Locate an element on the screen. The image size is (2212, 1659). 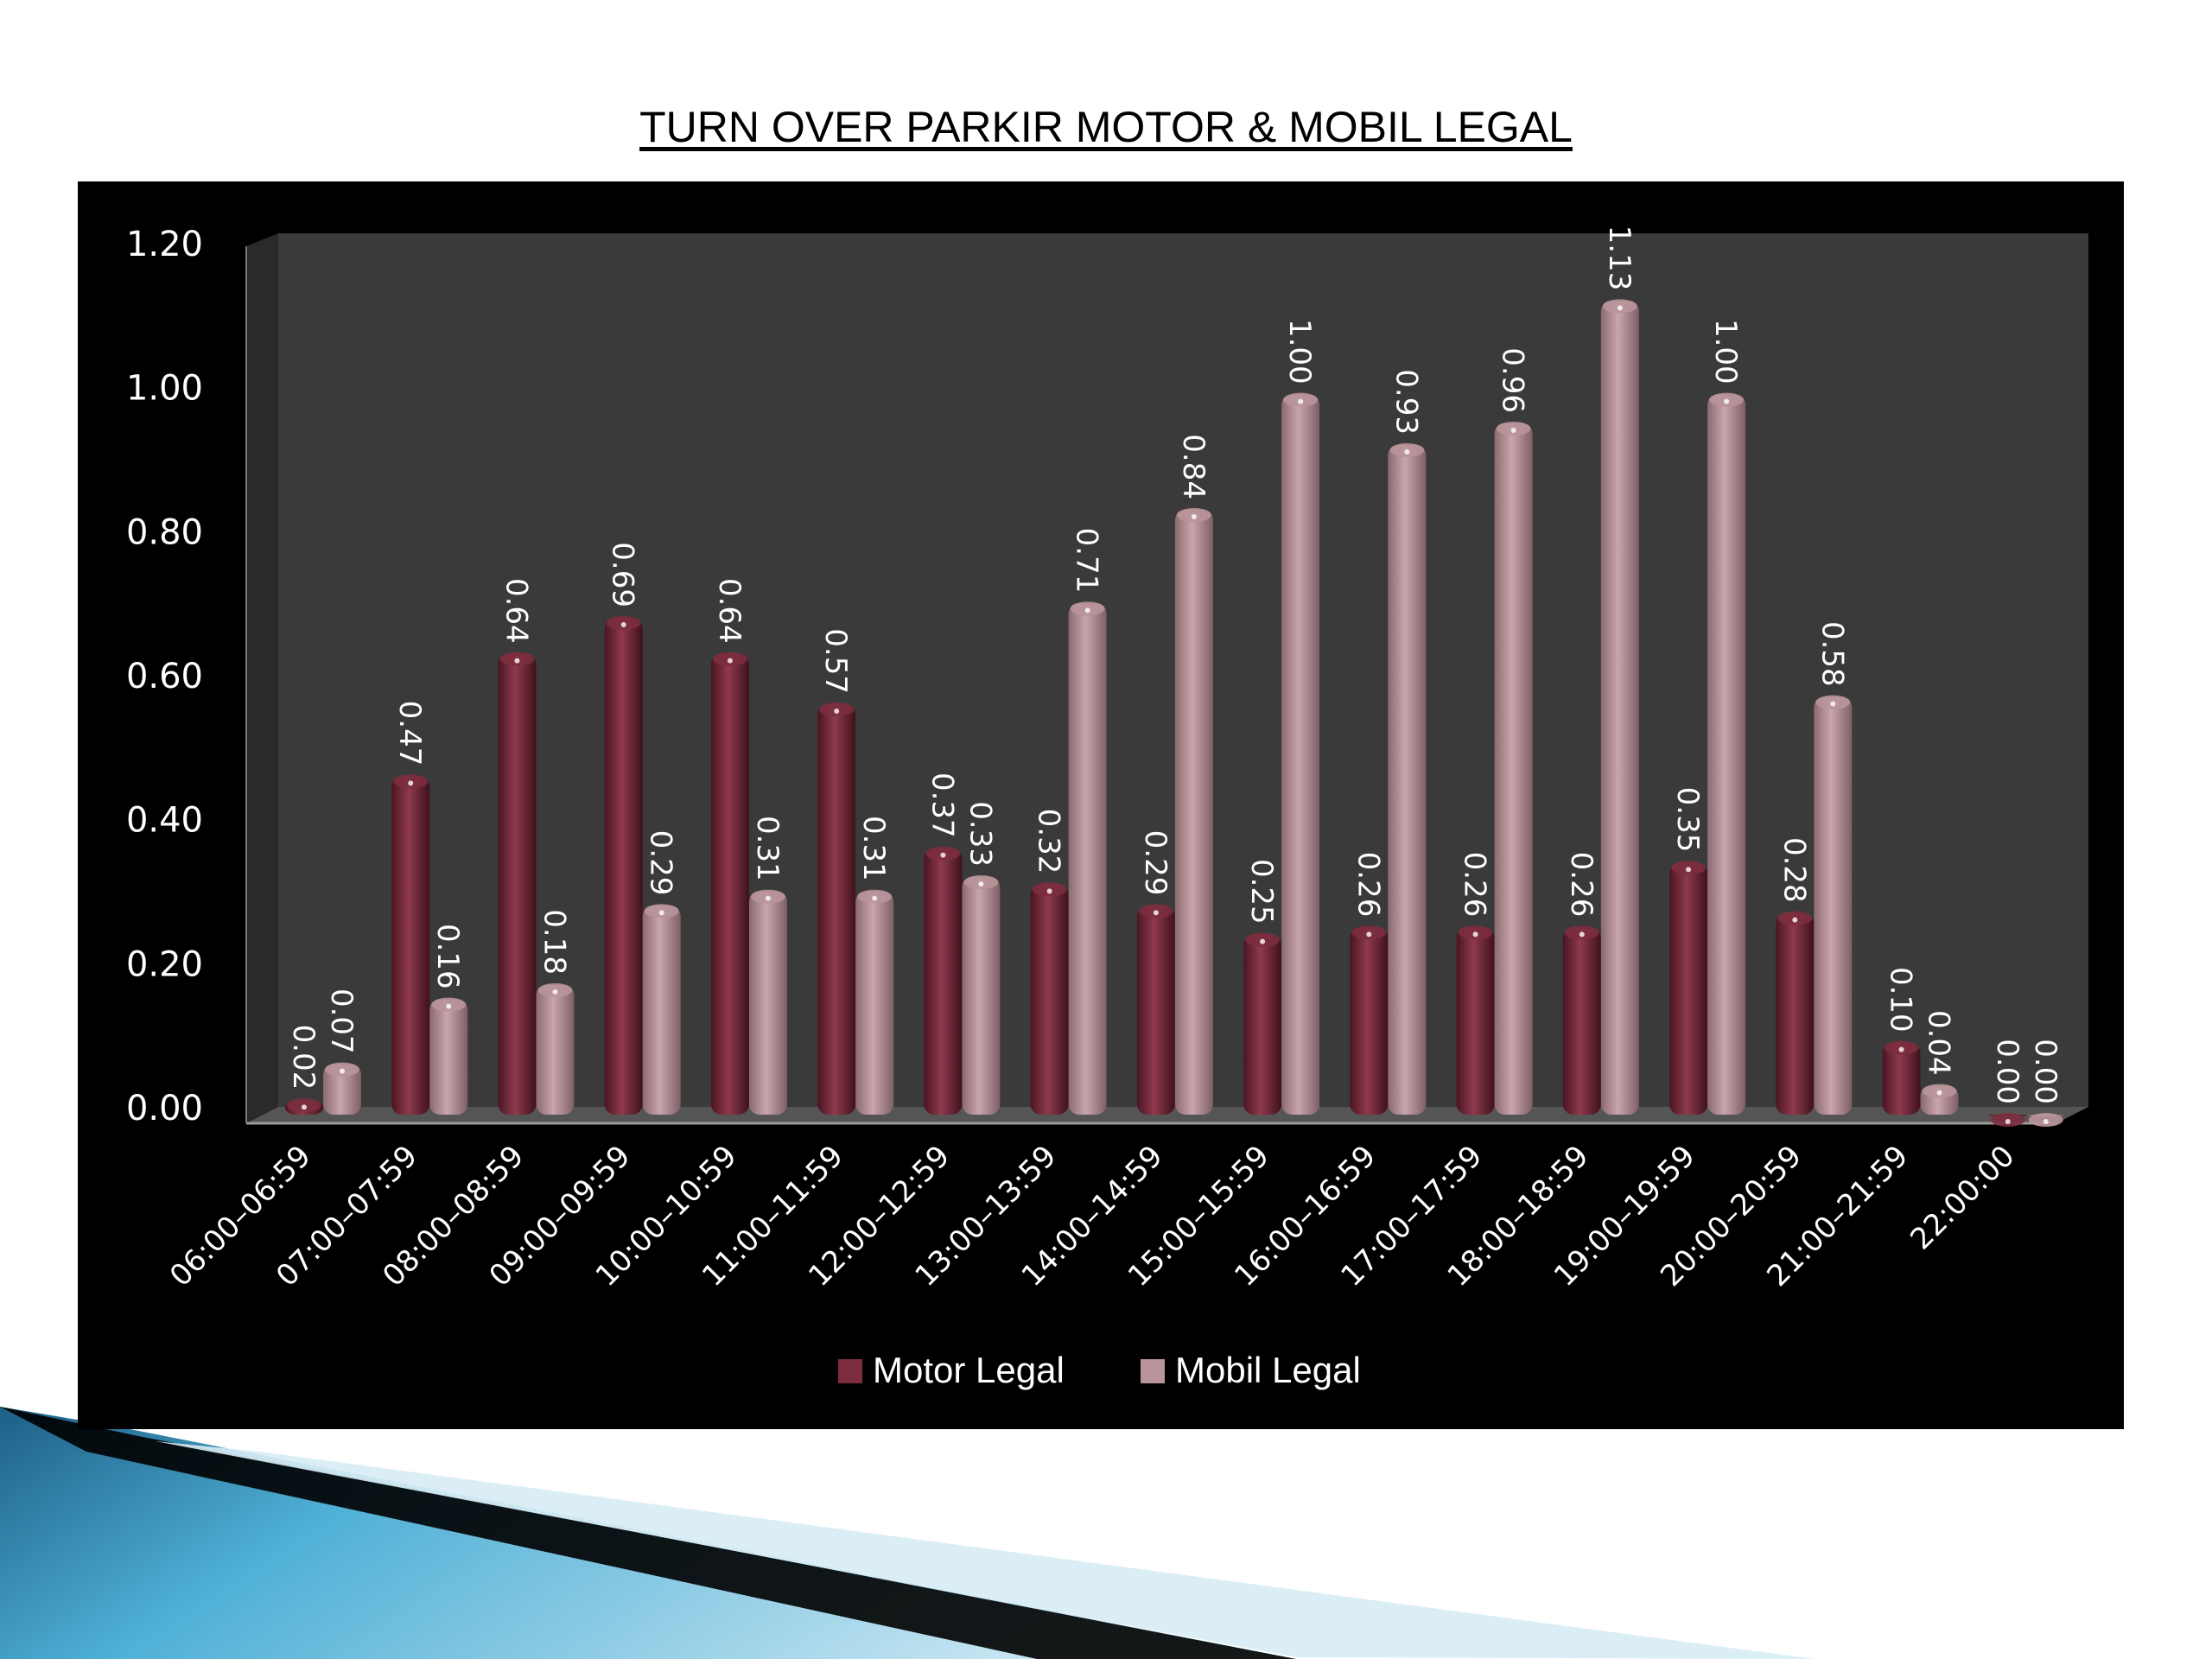
data-label: 0.18 is located at coordinates (554, 942).